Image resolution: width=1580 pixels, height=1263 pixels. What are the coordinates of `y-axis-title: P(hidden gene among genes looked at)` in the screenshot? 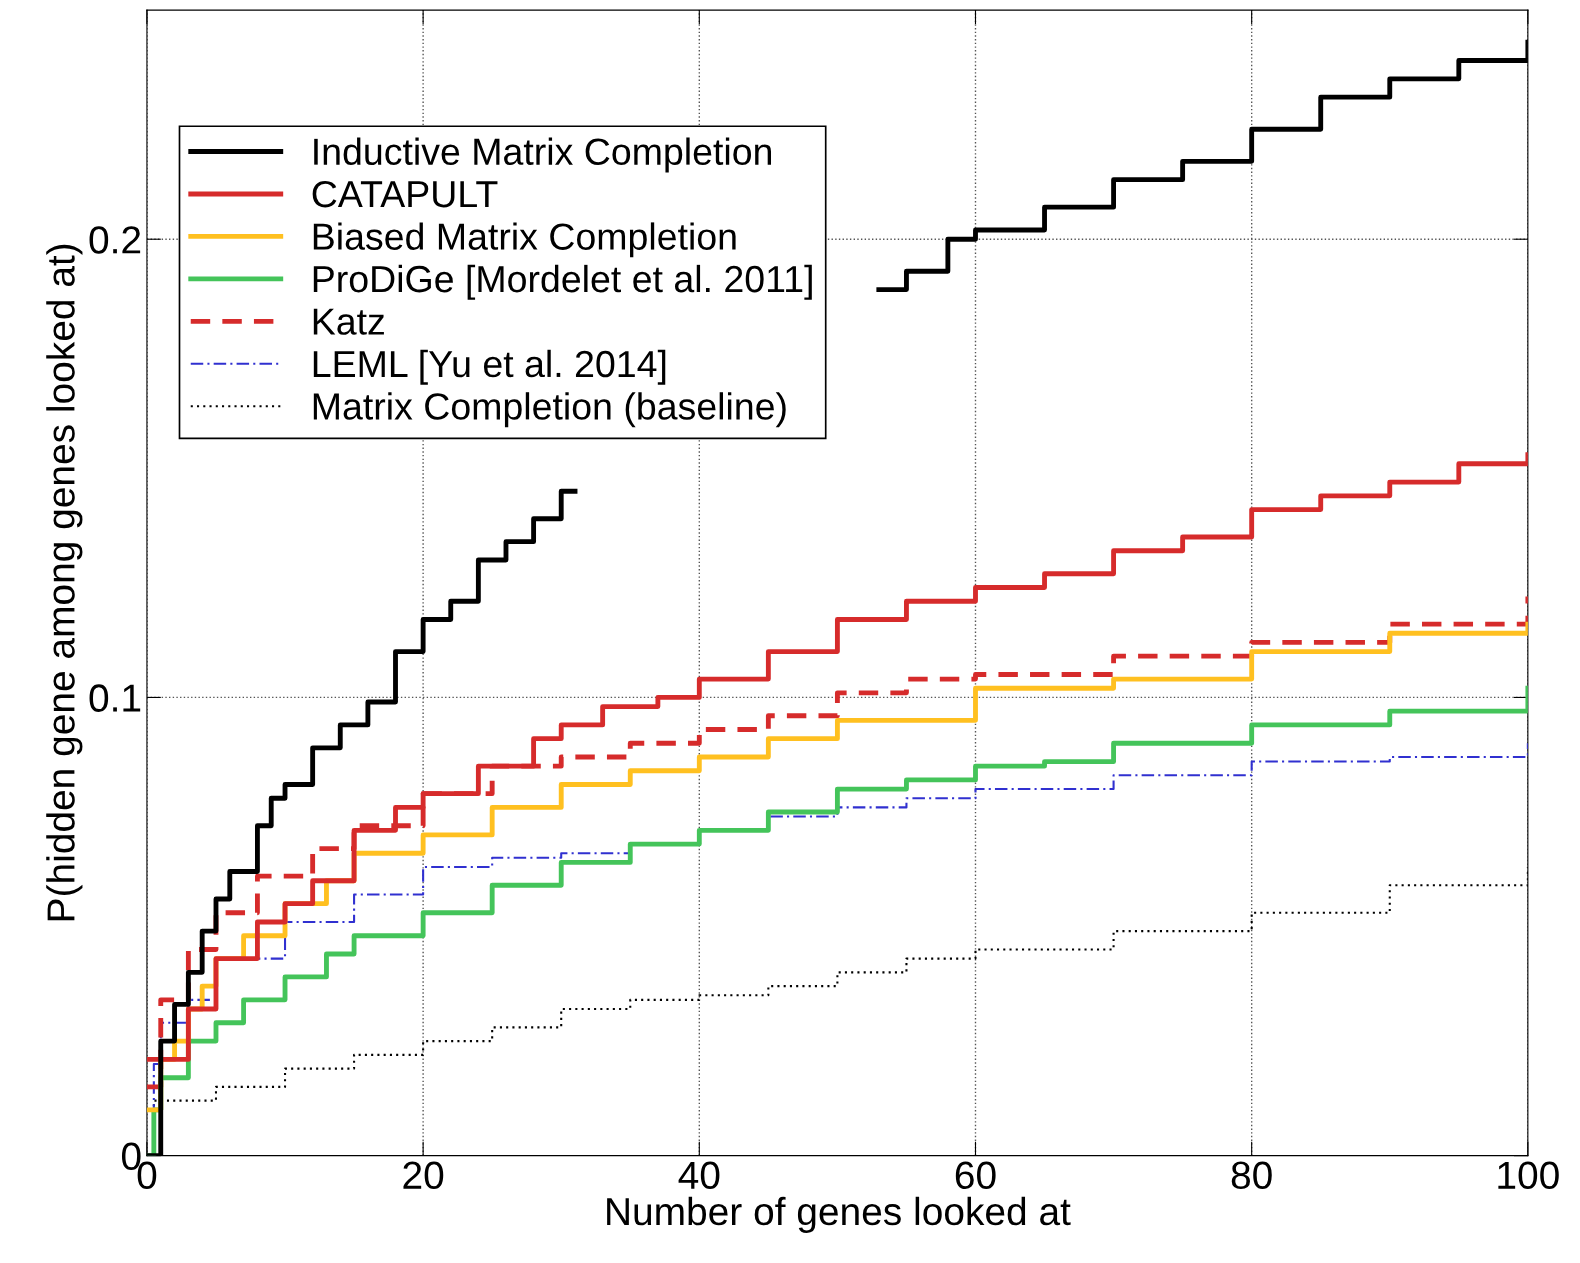 It's located at (64, 582).